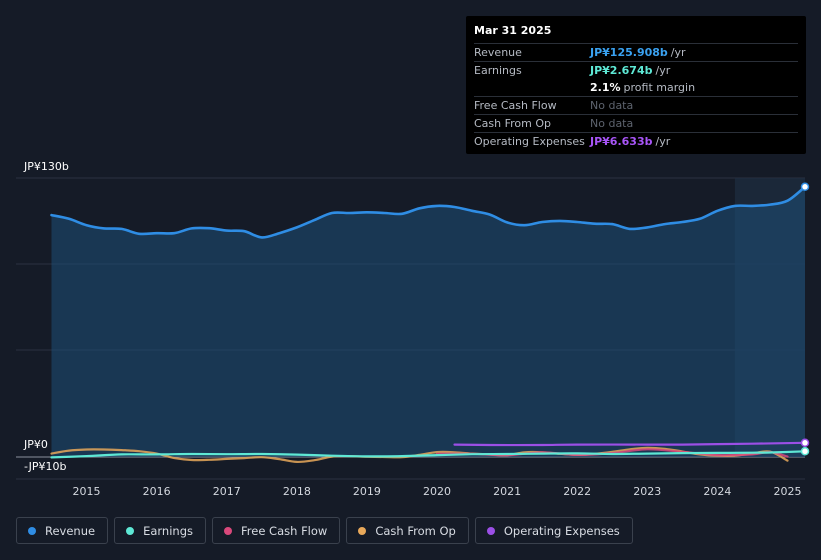 The width and height of the screenshot is (821, 560). Describe the element at coordinates (577, 491) in the screenshot. I see `x-tick-label: 2022` at that location.